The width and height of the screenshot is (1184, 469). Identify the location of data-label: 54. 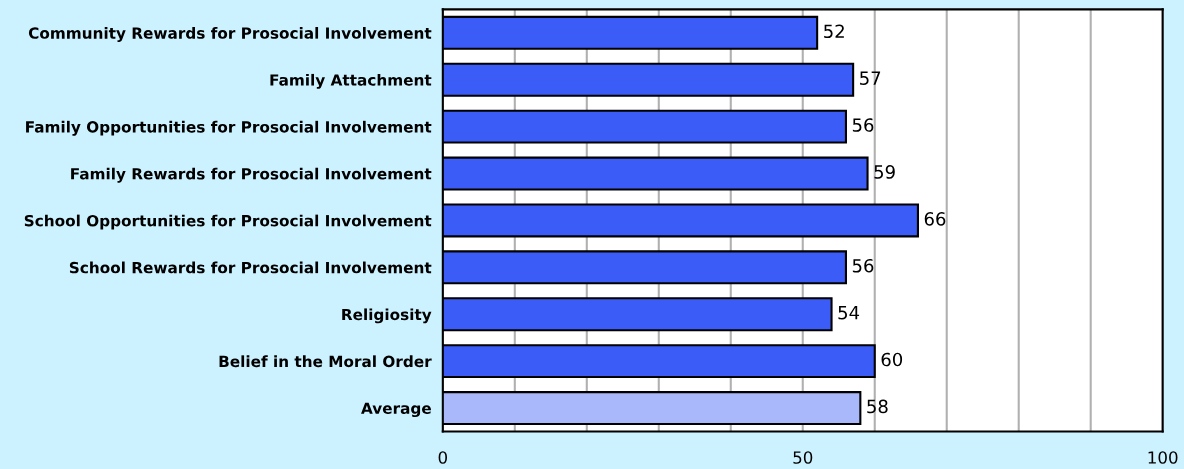
(849, 313).